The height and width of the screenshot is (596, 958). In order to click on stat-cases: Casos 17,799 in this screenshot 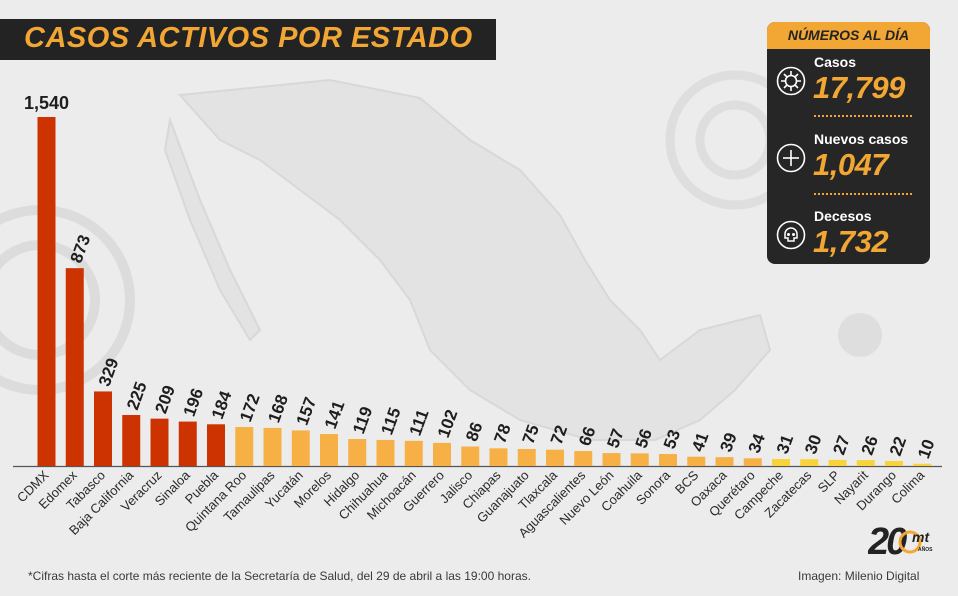, I will do `click(848, 82)`.